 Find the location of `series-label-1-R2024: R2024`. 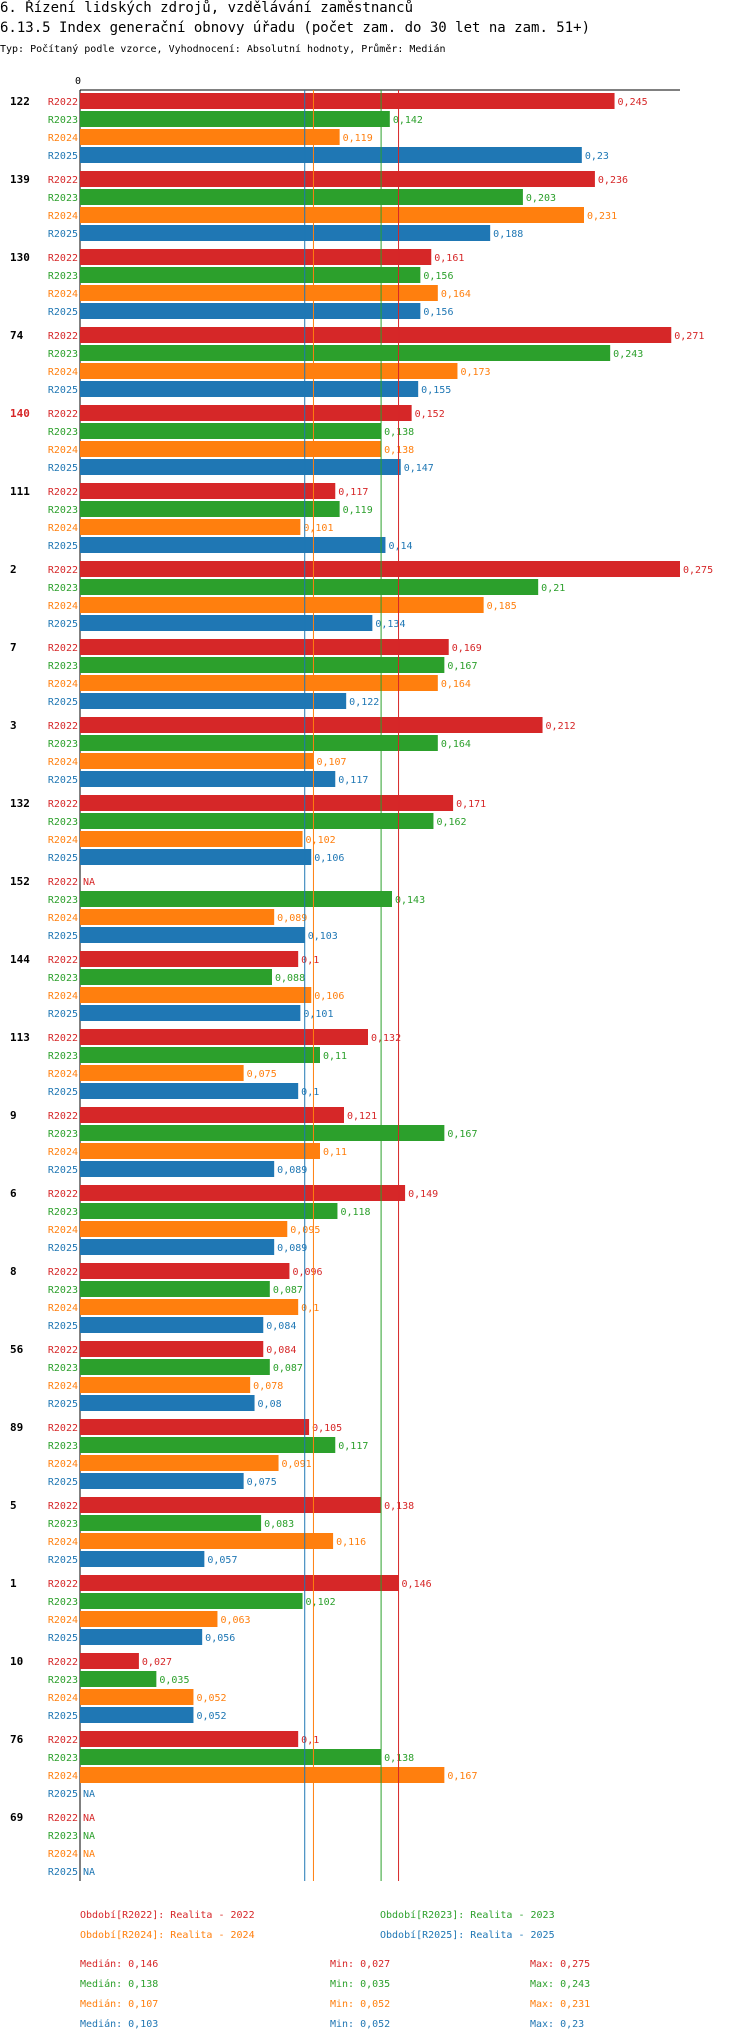

series-label-1-R2024: R2024 is located at coordinates (63, 1620).